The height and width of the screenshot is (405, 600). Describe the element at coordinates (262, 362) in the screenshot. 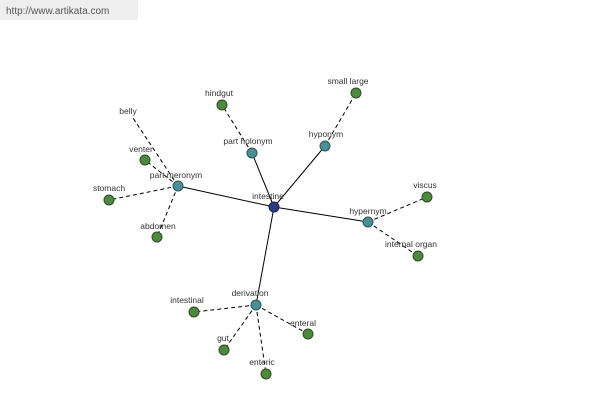

I see `term-label: enteric` at that location.